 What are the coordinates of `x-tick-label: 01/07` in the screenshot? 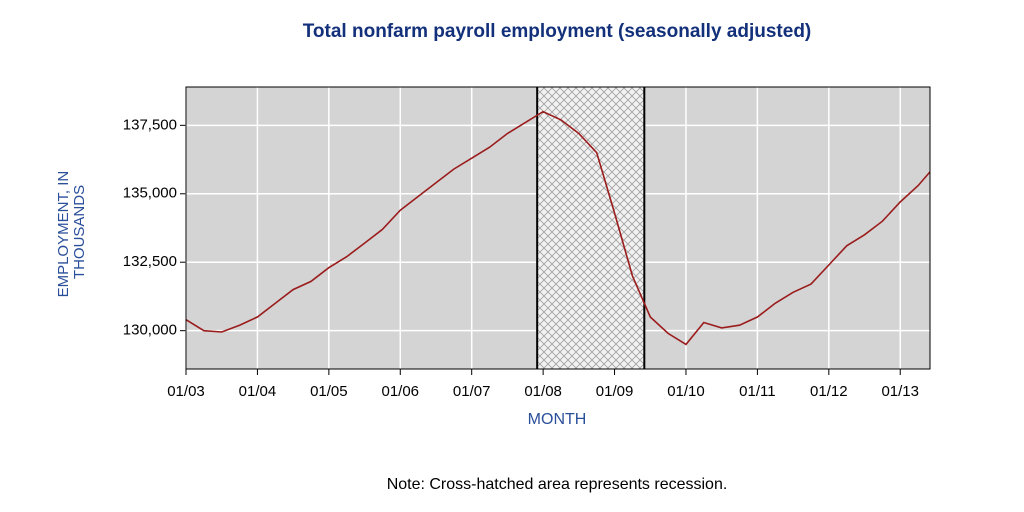 It's located at (472, 391).